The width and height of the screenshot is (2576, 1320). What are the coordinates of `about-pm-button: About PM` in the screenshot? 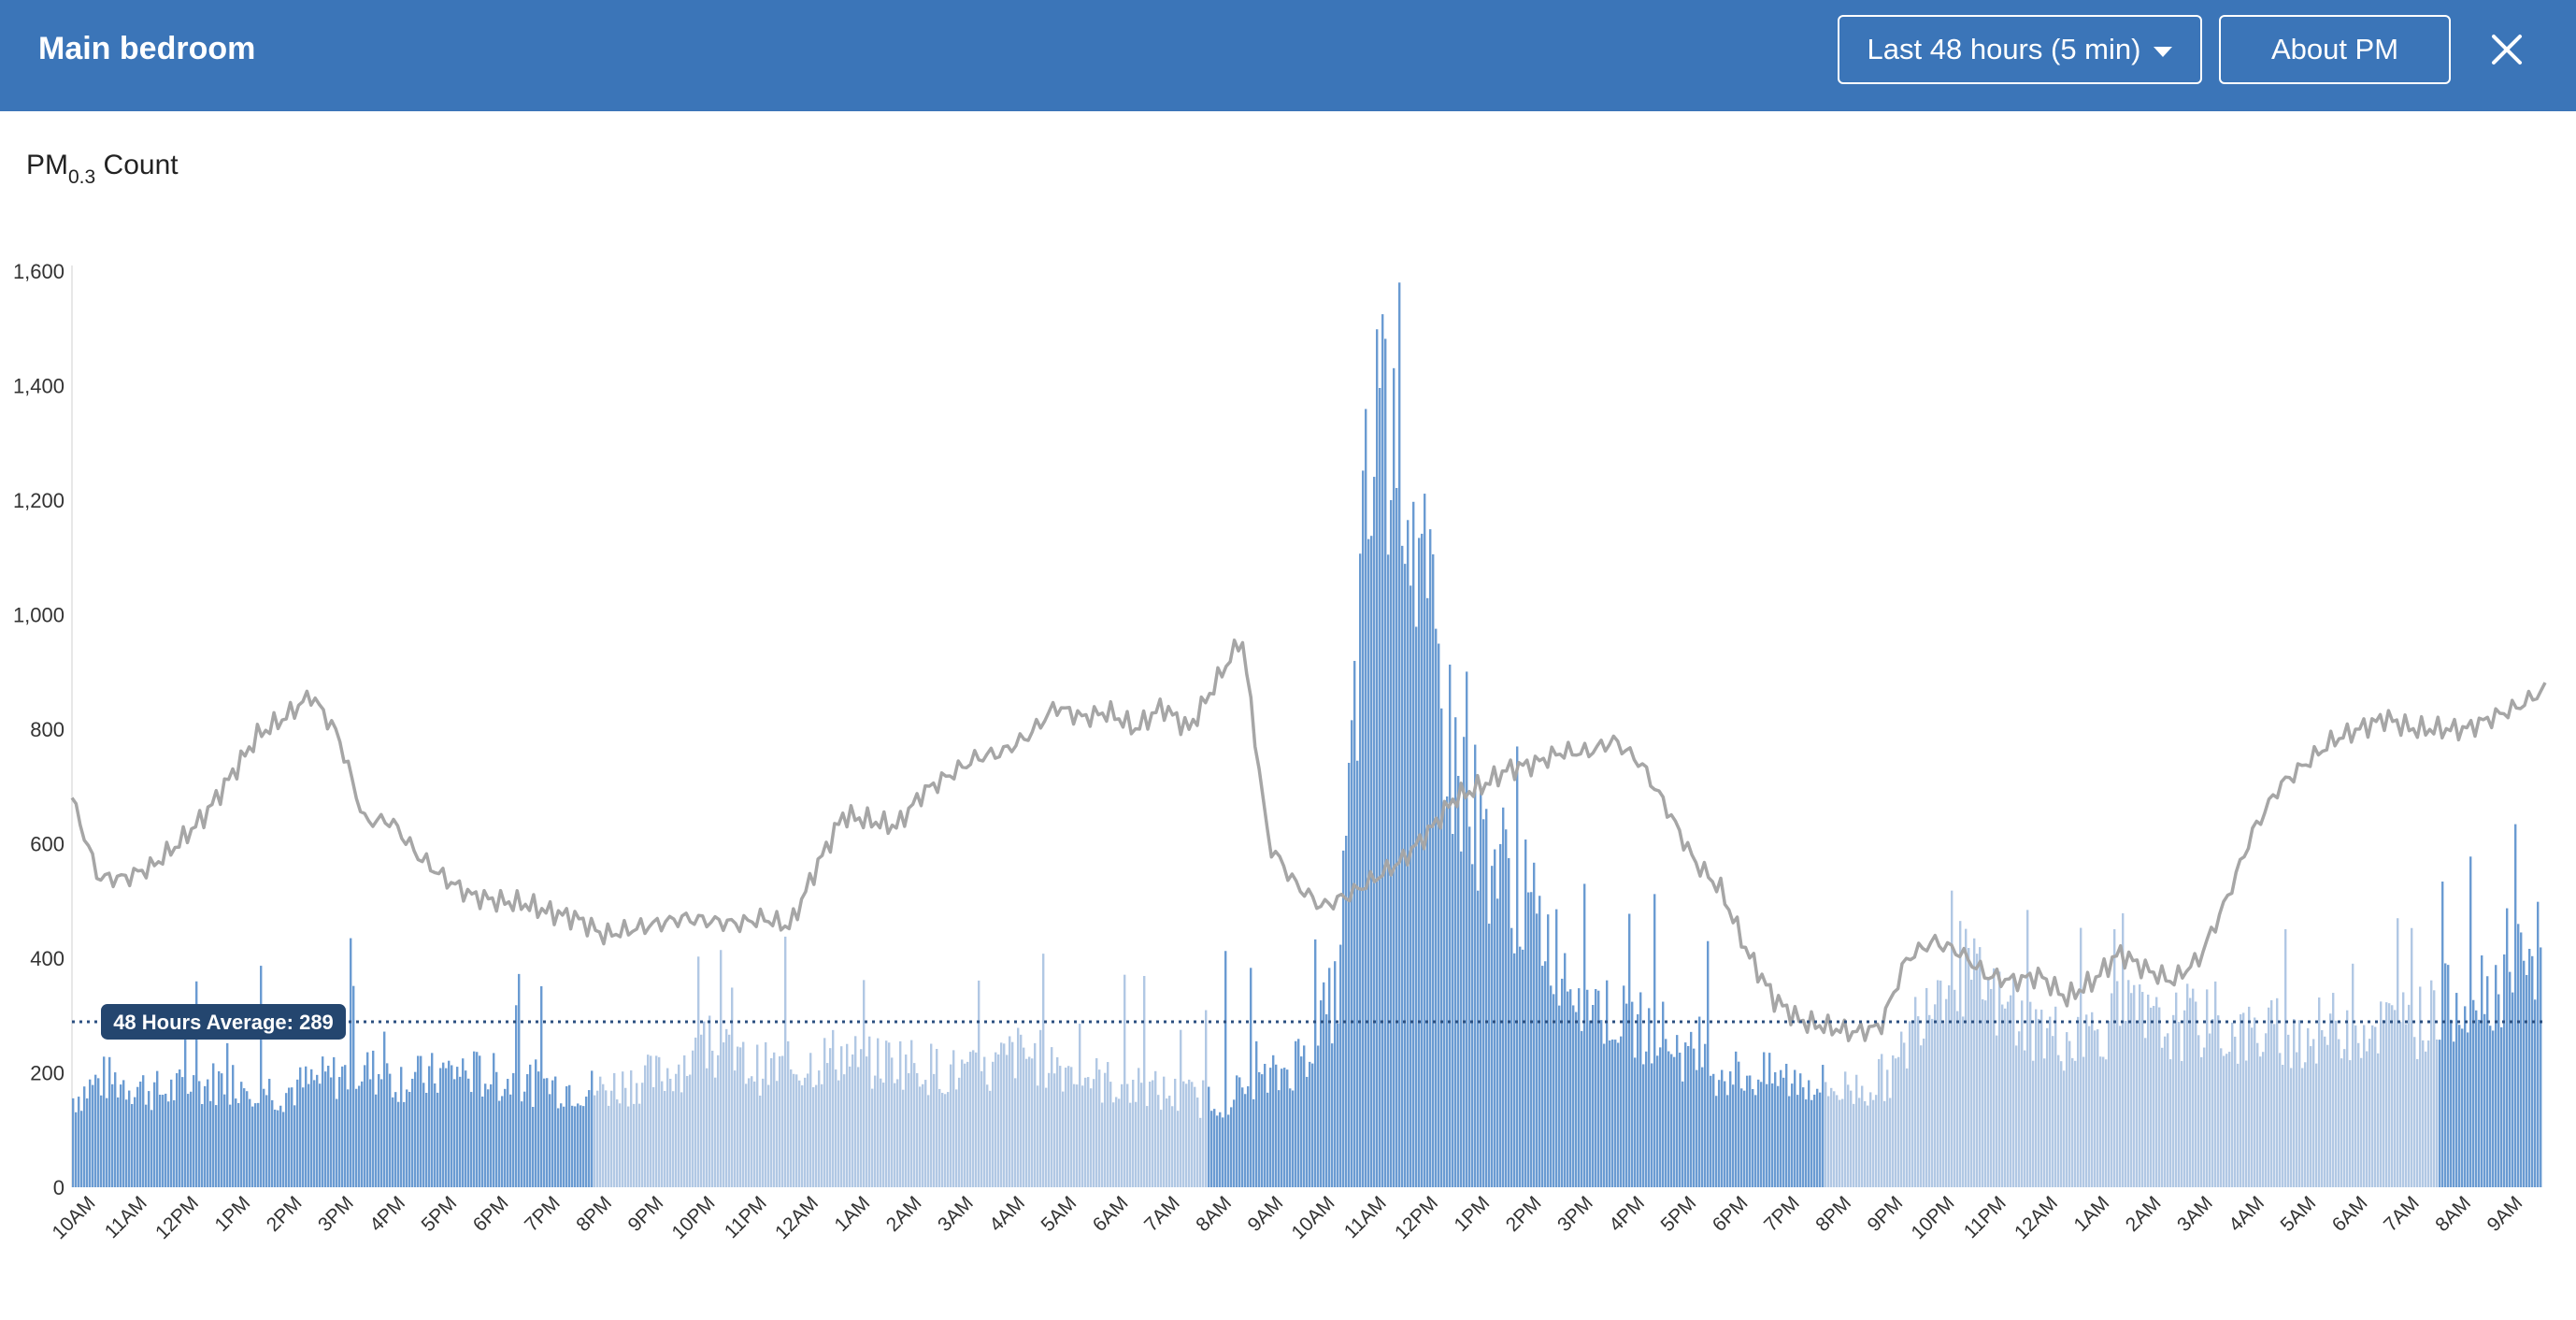 It's located at (2335, 49).